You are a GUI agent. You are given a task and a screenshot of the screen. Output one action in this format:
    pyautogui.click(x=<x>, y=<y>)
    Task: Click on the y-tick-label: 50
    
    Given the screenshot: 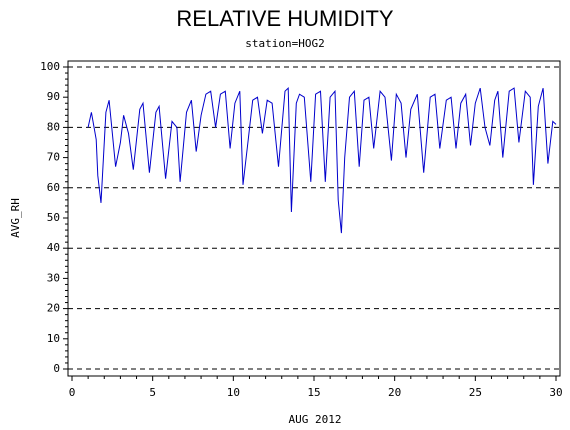 What is the action you would take?
    pyautogui.click(x=53, y=217)
    